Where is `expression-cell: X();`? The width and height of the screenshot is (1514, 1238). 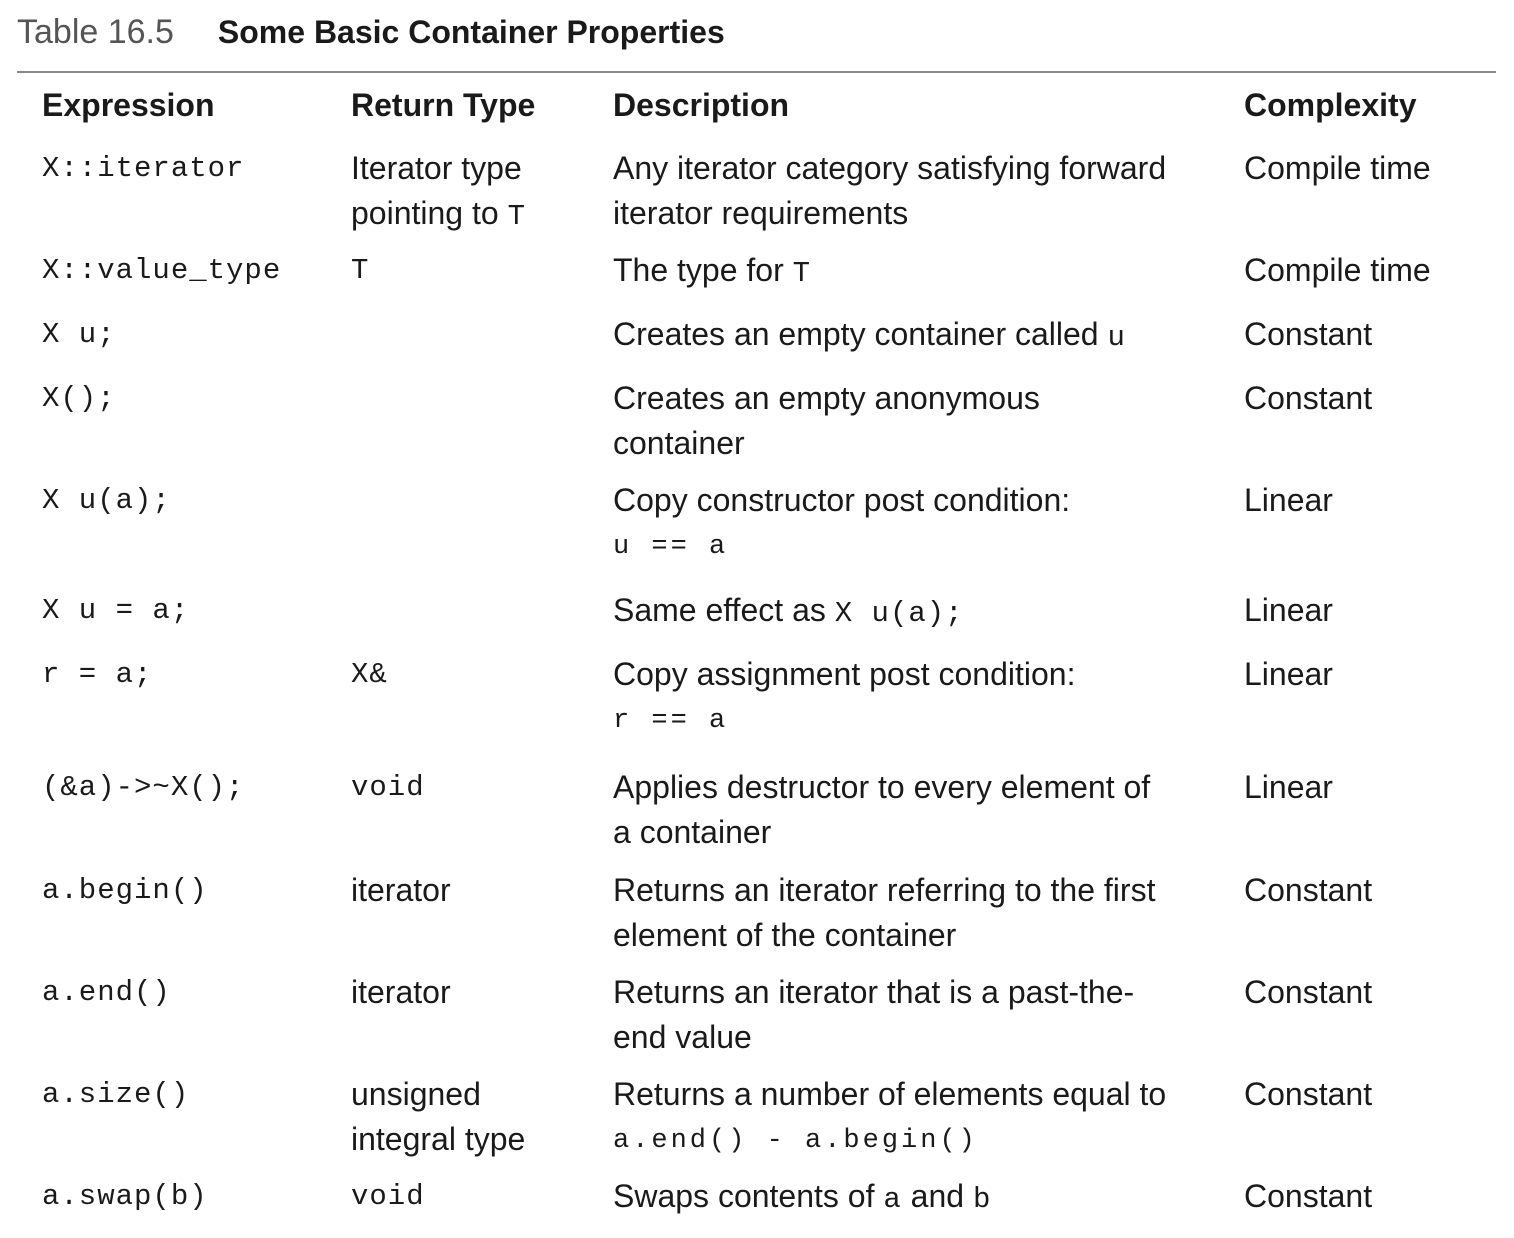 expression-cell: X(); is located at coordinates (79, 398).